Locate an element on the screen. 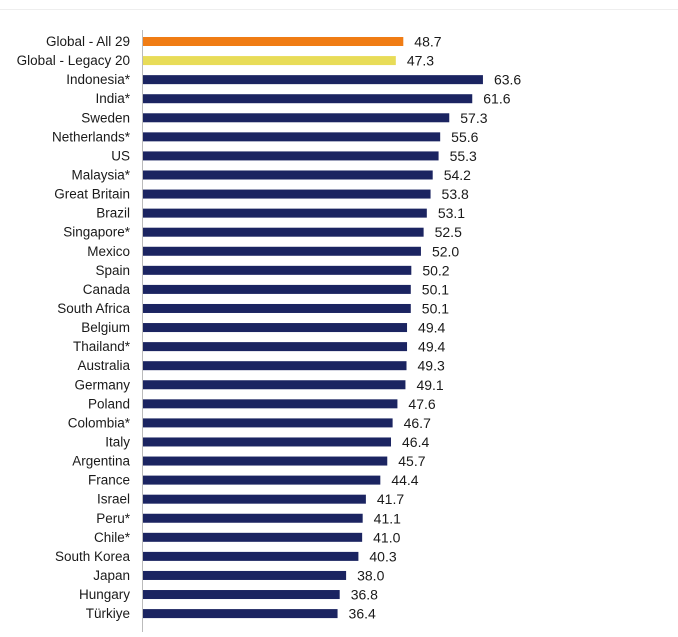 Image resolution: width=678 pixels, height=637 pixels. value-label: 46.7 is located at coordinates (417, 423).